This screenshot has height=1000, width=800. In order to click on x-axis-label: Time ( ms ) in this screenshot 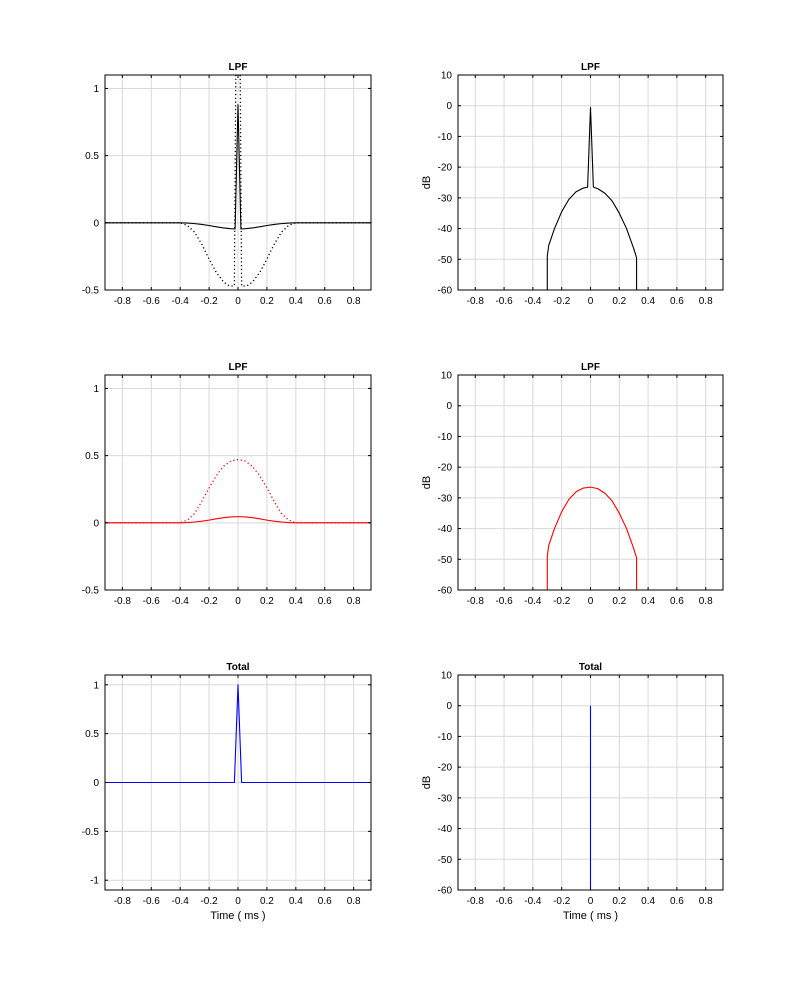, I will do `click(590, 916)`.